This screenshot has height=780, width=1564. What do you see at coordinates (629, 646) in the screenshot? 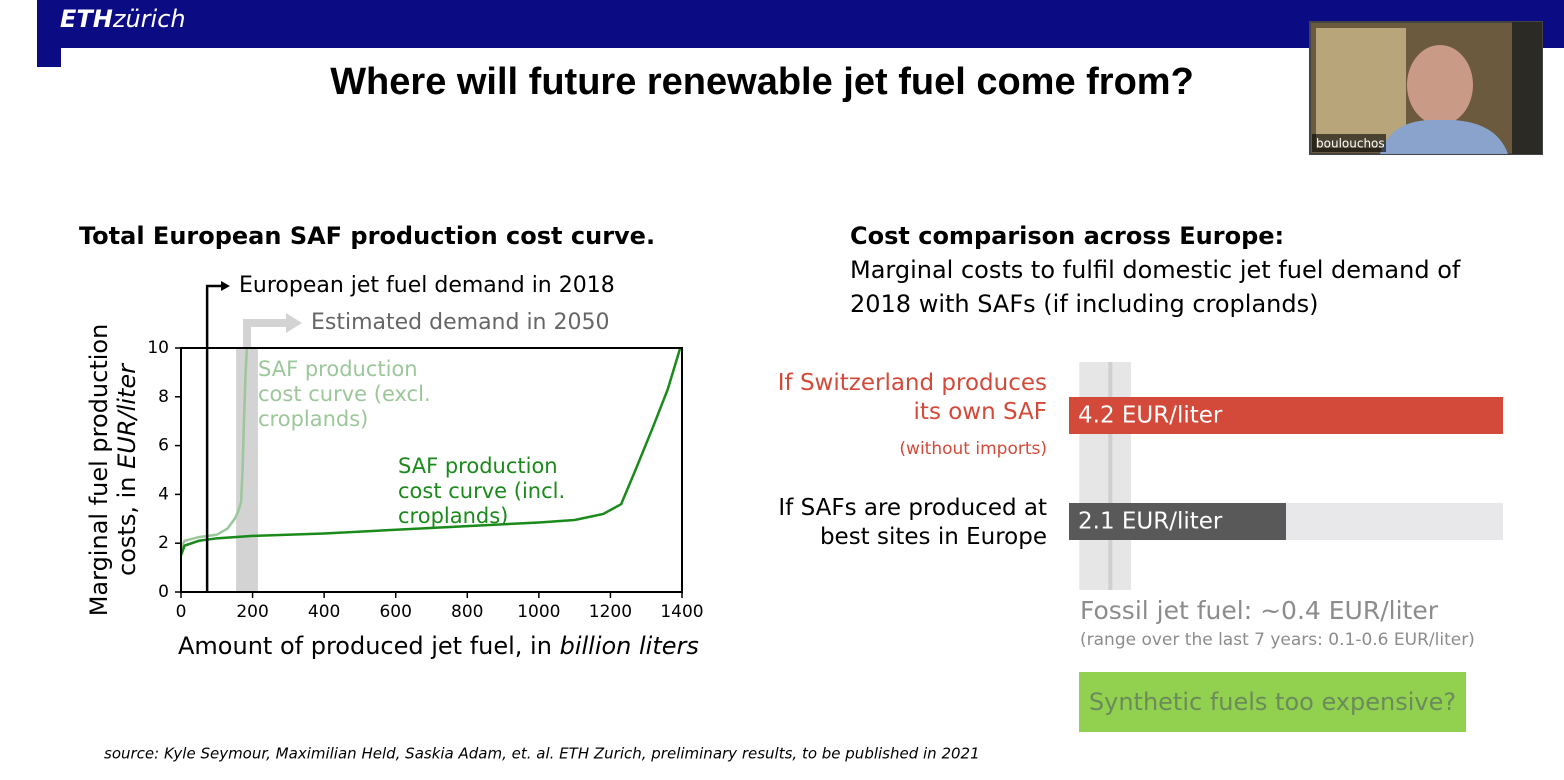
I see `x-axis-unit: billion liters` at bounding box center [629, 646].